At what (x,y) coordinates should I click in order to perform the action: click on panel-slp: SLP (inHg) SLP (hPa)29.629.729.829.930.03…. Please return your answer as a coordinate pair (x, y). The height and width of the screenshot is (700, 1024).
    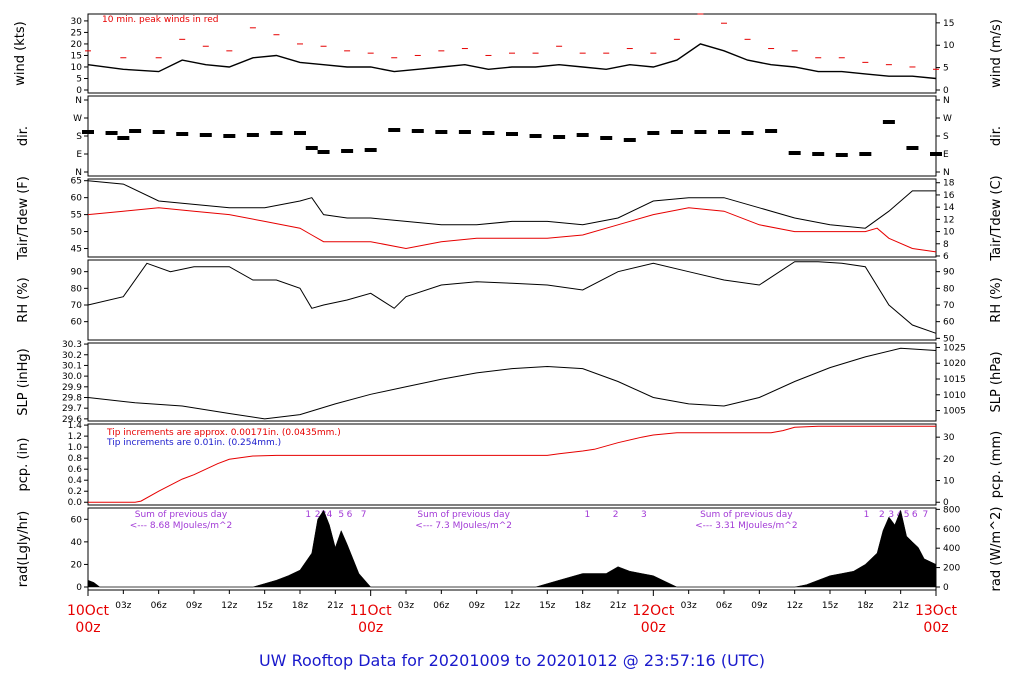
    Looking at the image, I should click on (510, 382).